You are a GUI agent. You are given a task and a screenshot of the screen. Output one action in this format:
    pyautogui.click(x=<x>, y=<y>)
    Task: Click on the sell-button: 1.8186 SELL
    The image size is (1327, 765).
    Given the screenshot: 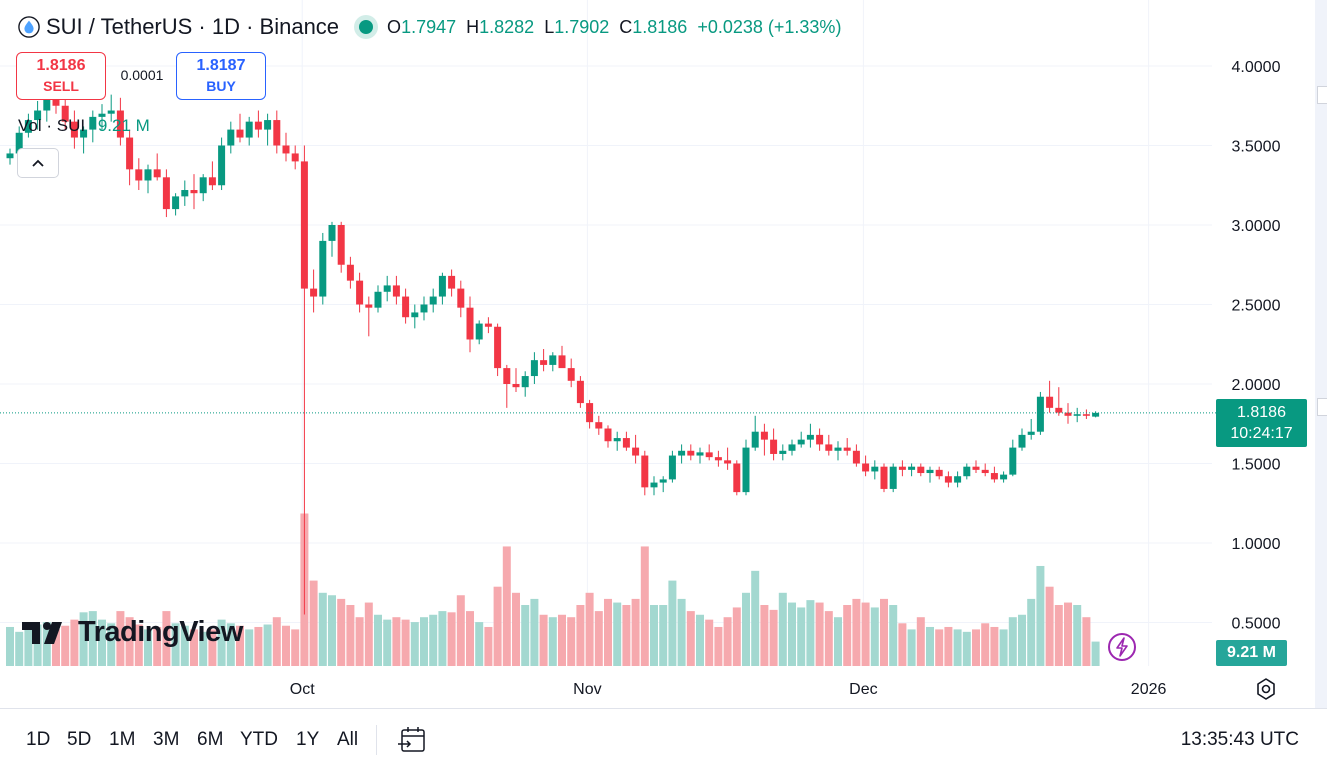 What is the action you would take?
    pyautogui.click(x=61, y=76)
    